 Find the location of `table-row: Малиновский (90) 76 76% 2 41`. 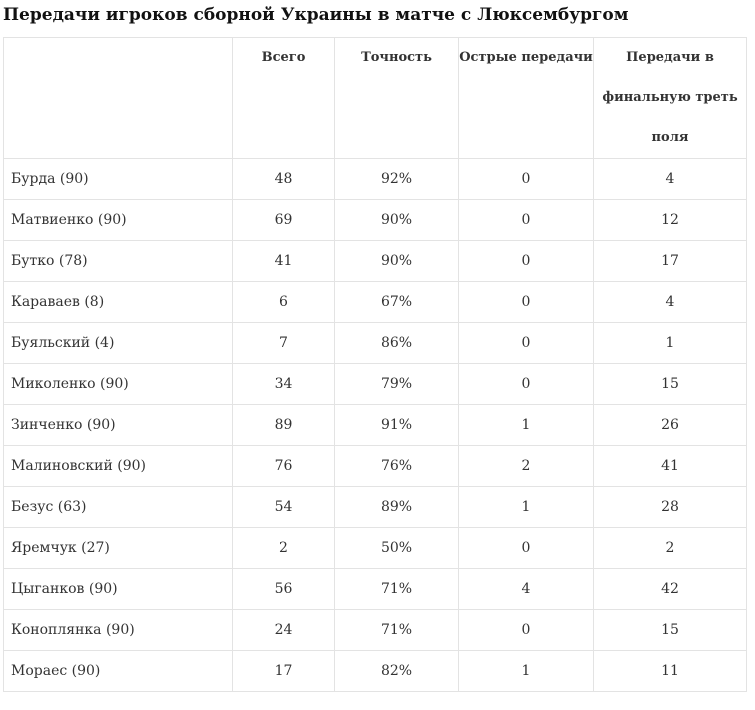

table-row: Малиновский (90) 76 76% 2 41 is located at coordinates (375, 466).